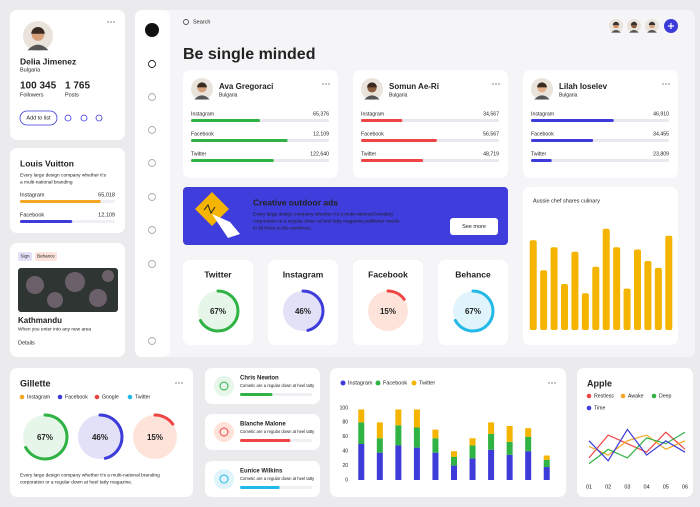 The width and height of the screenshot is (700, 507). What do you see at coordinates (661, 114) in the screenshot?
I see `stat-value: 46,910` at bounding box center [661, 114].